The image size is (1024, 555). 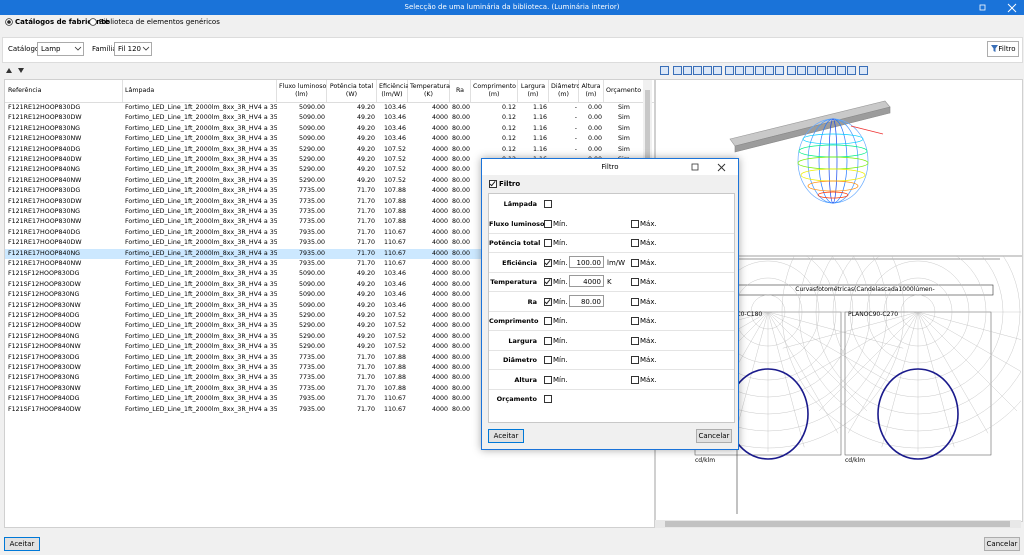 What do you see at coordinates (429, 91) in the screenshot?
I see `column-header: Temperatura (K)` at bounding box center [429, 91].